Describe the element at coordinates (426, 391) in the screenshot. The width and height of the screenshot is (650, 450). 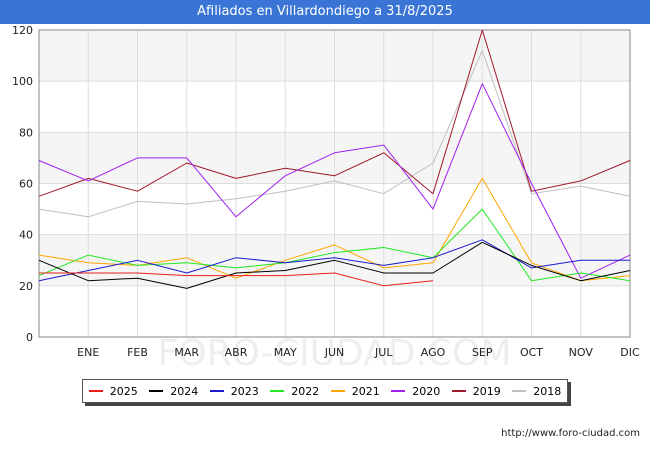
I see `legend-label: 2020` at that location.